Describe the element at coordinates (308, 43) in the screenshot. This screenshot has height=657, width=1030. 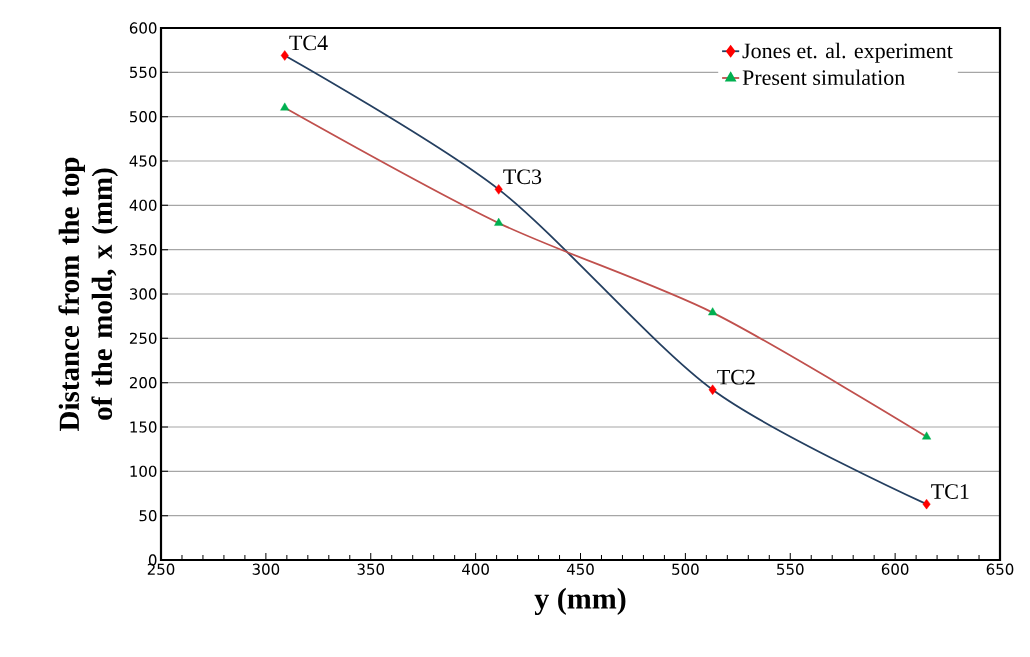
I see `annotation: TC4` at that location.